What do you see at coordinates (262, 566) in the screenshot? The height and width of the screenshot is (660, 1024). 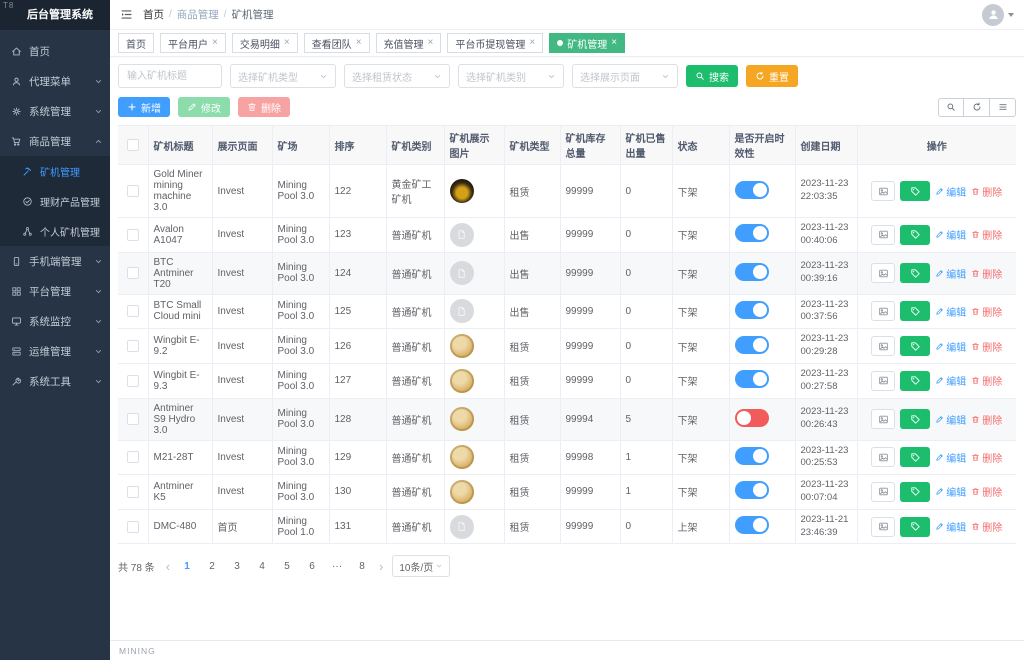 I see `page-button-4: 4` at bounding box center [262, 566].